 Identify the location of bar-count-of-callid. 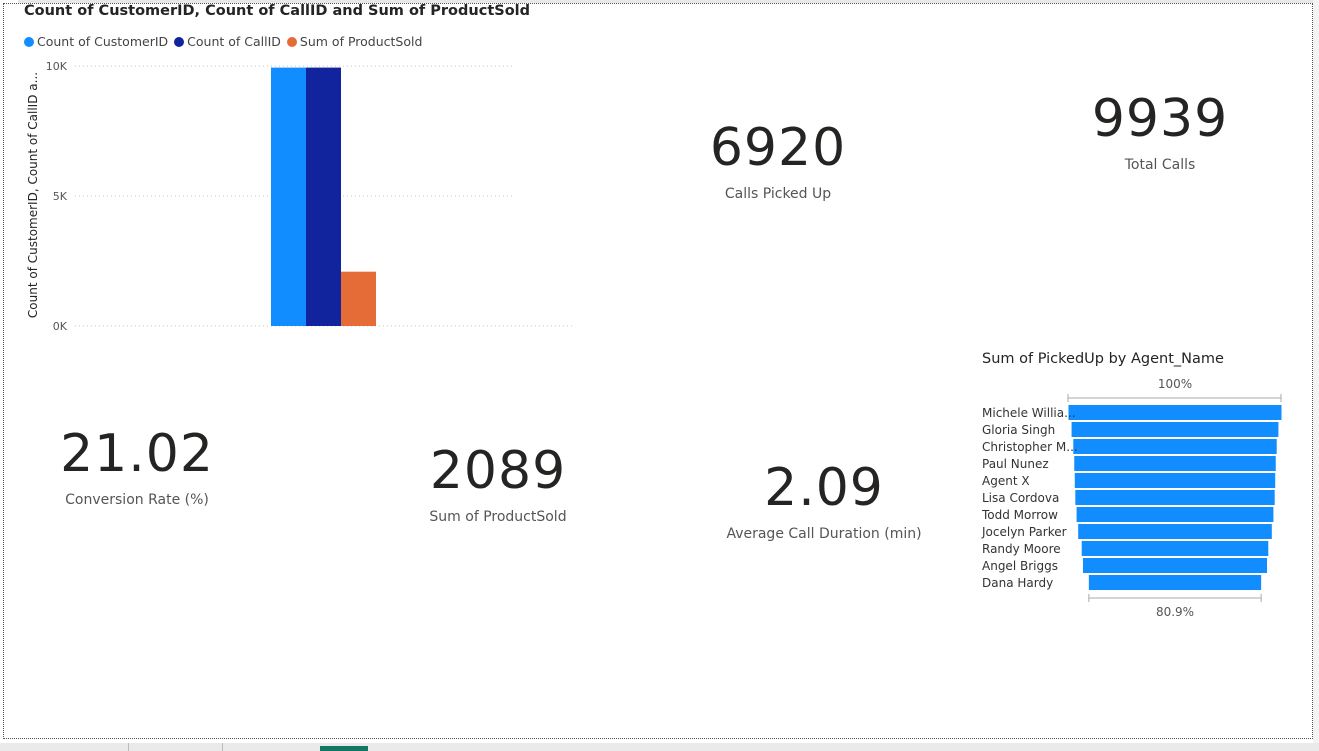
(323, 196).